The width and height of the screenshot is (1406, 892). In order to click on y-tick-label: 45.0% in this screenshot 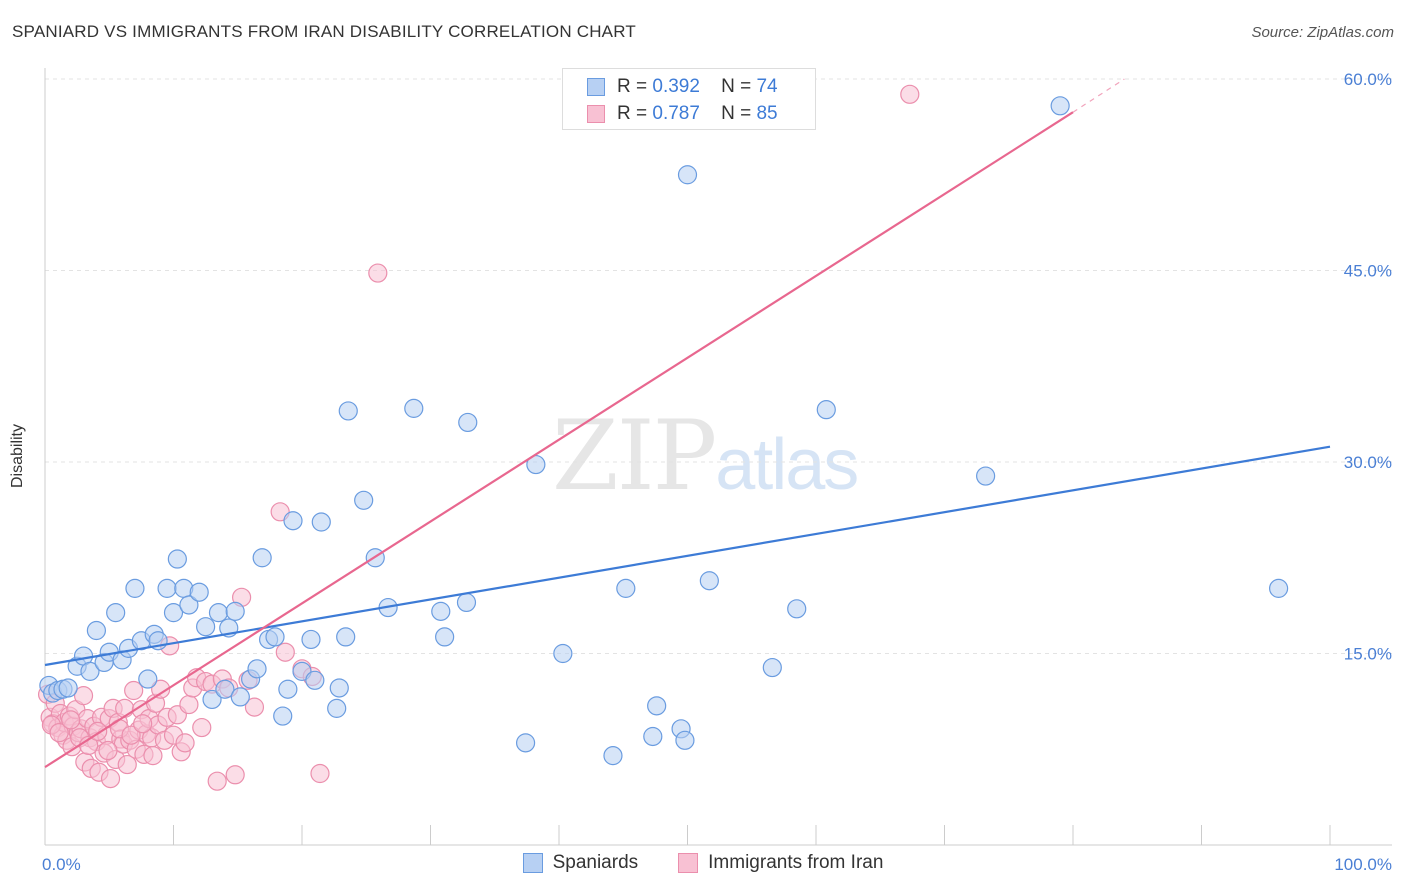, I will do `click(1368, 271)`.